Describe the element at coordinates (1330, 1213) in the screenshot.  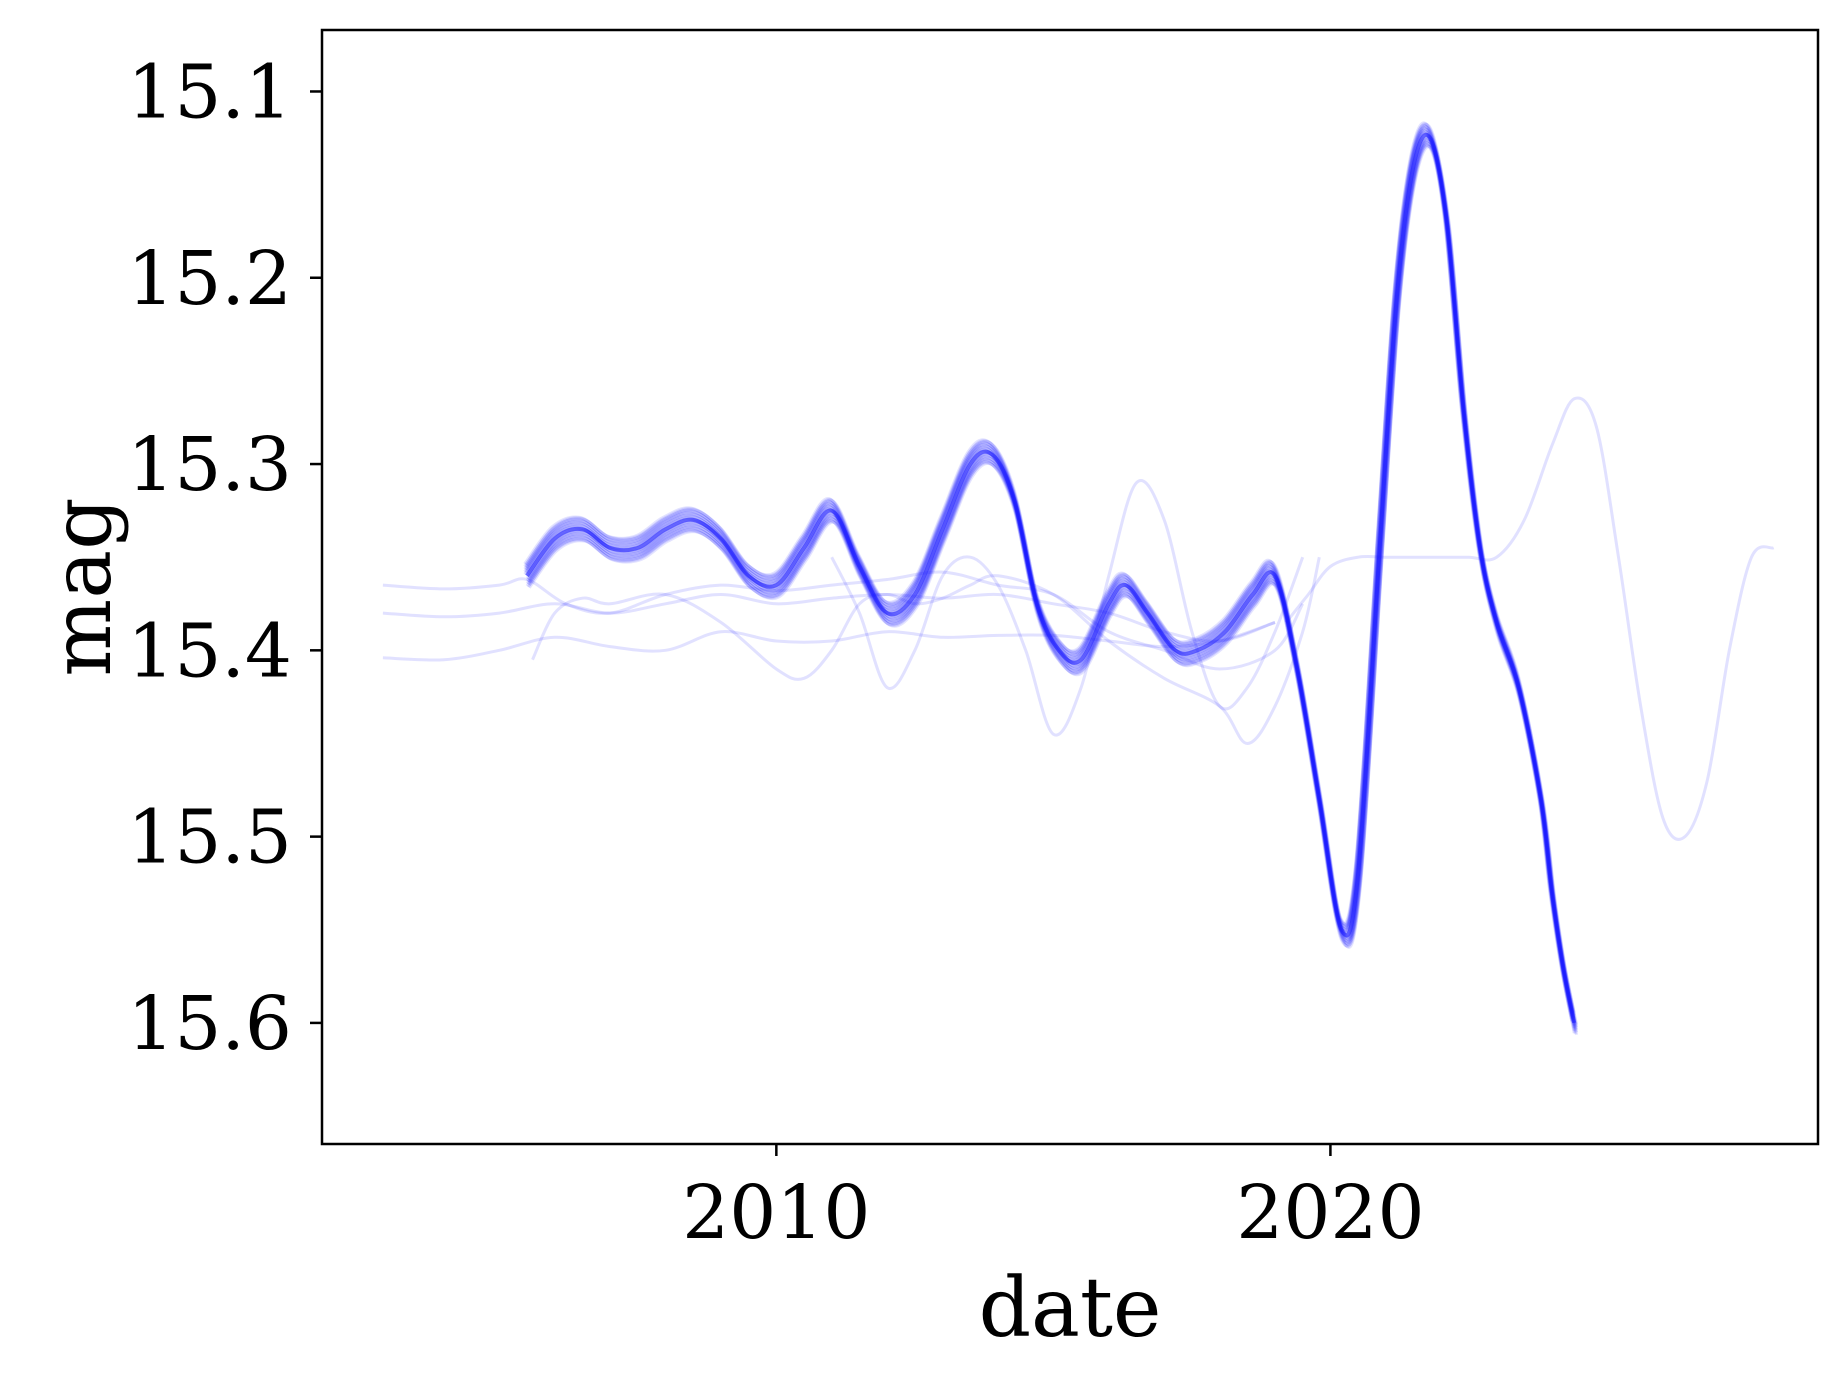
I see `x-tick-label-1: 2020` at that location.